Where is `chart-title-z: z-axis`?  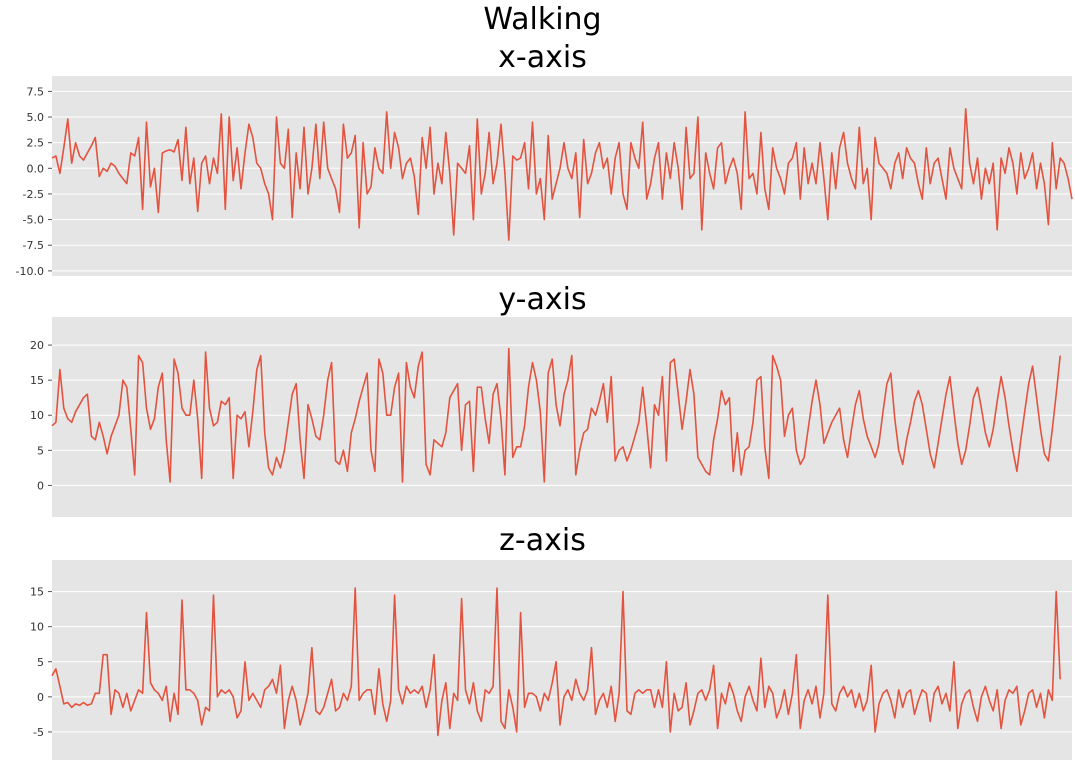
chart-title-z: z-axis is located at coordinates (542, 540).